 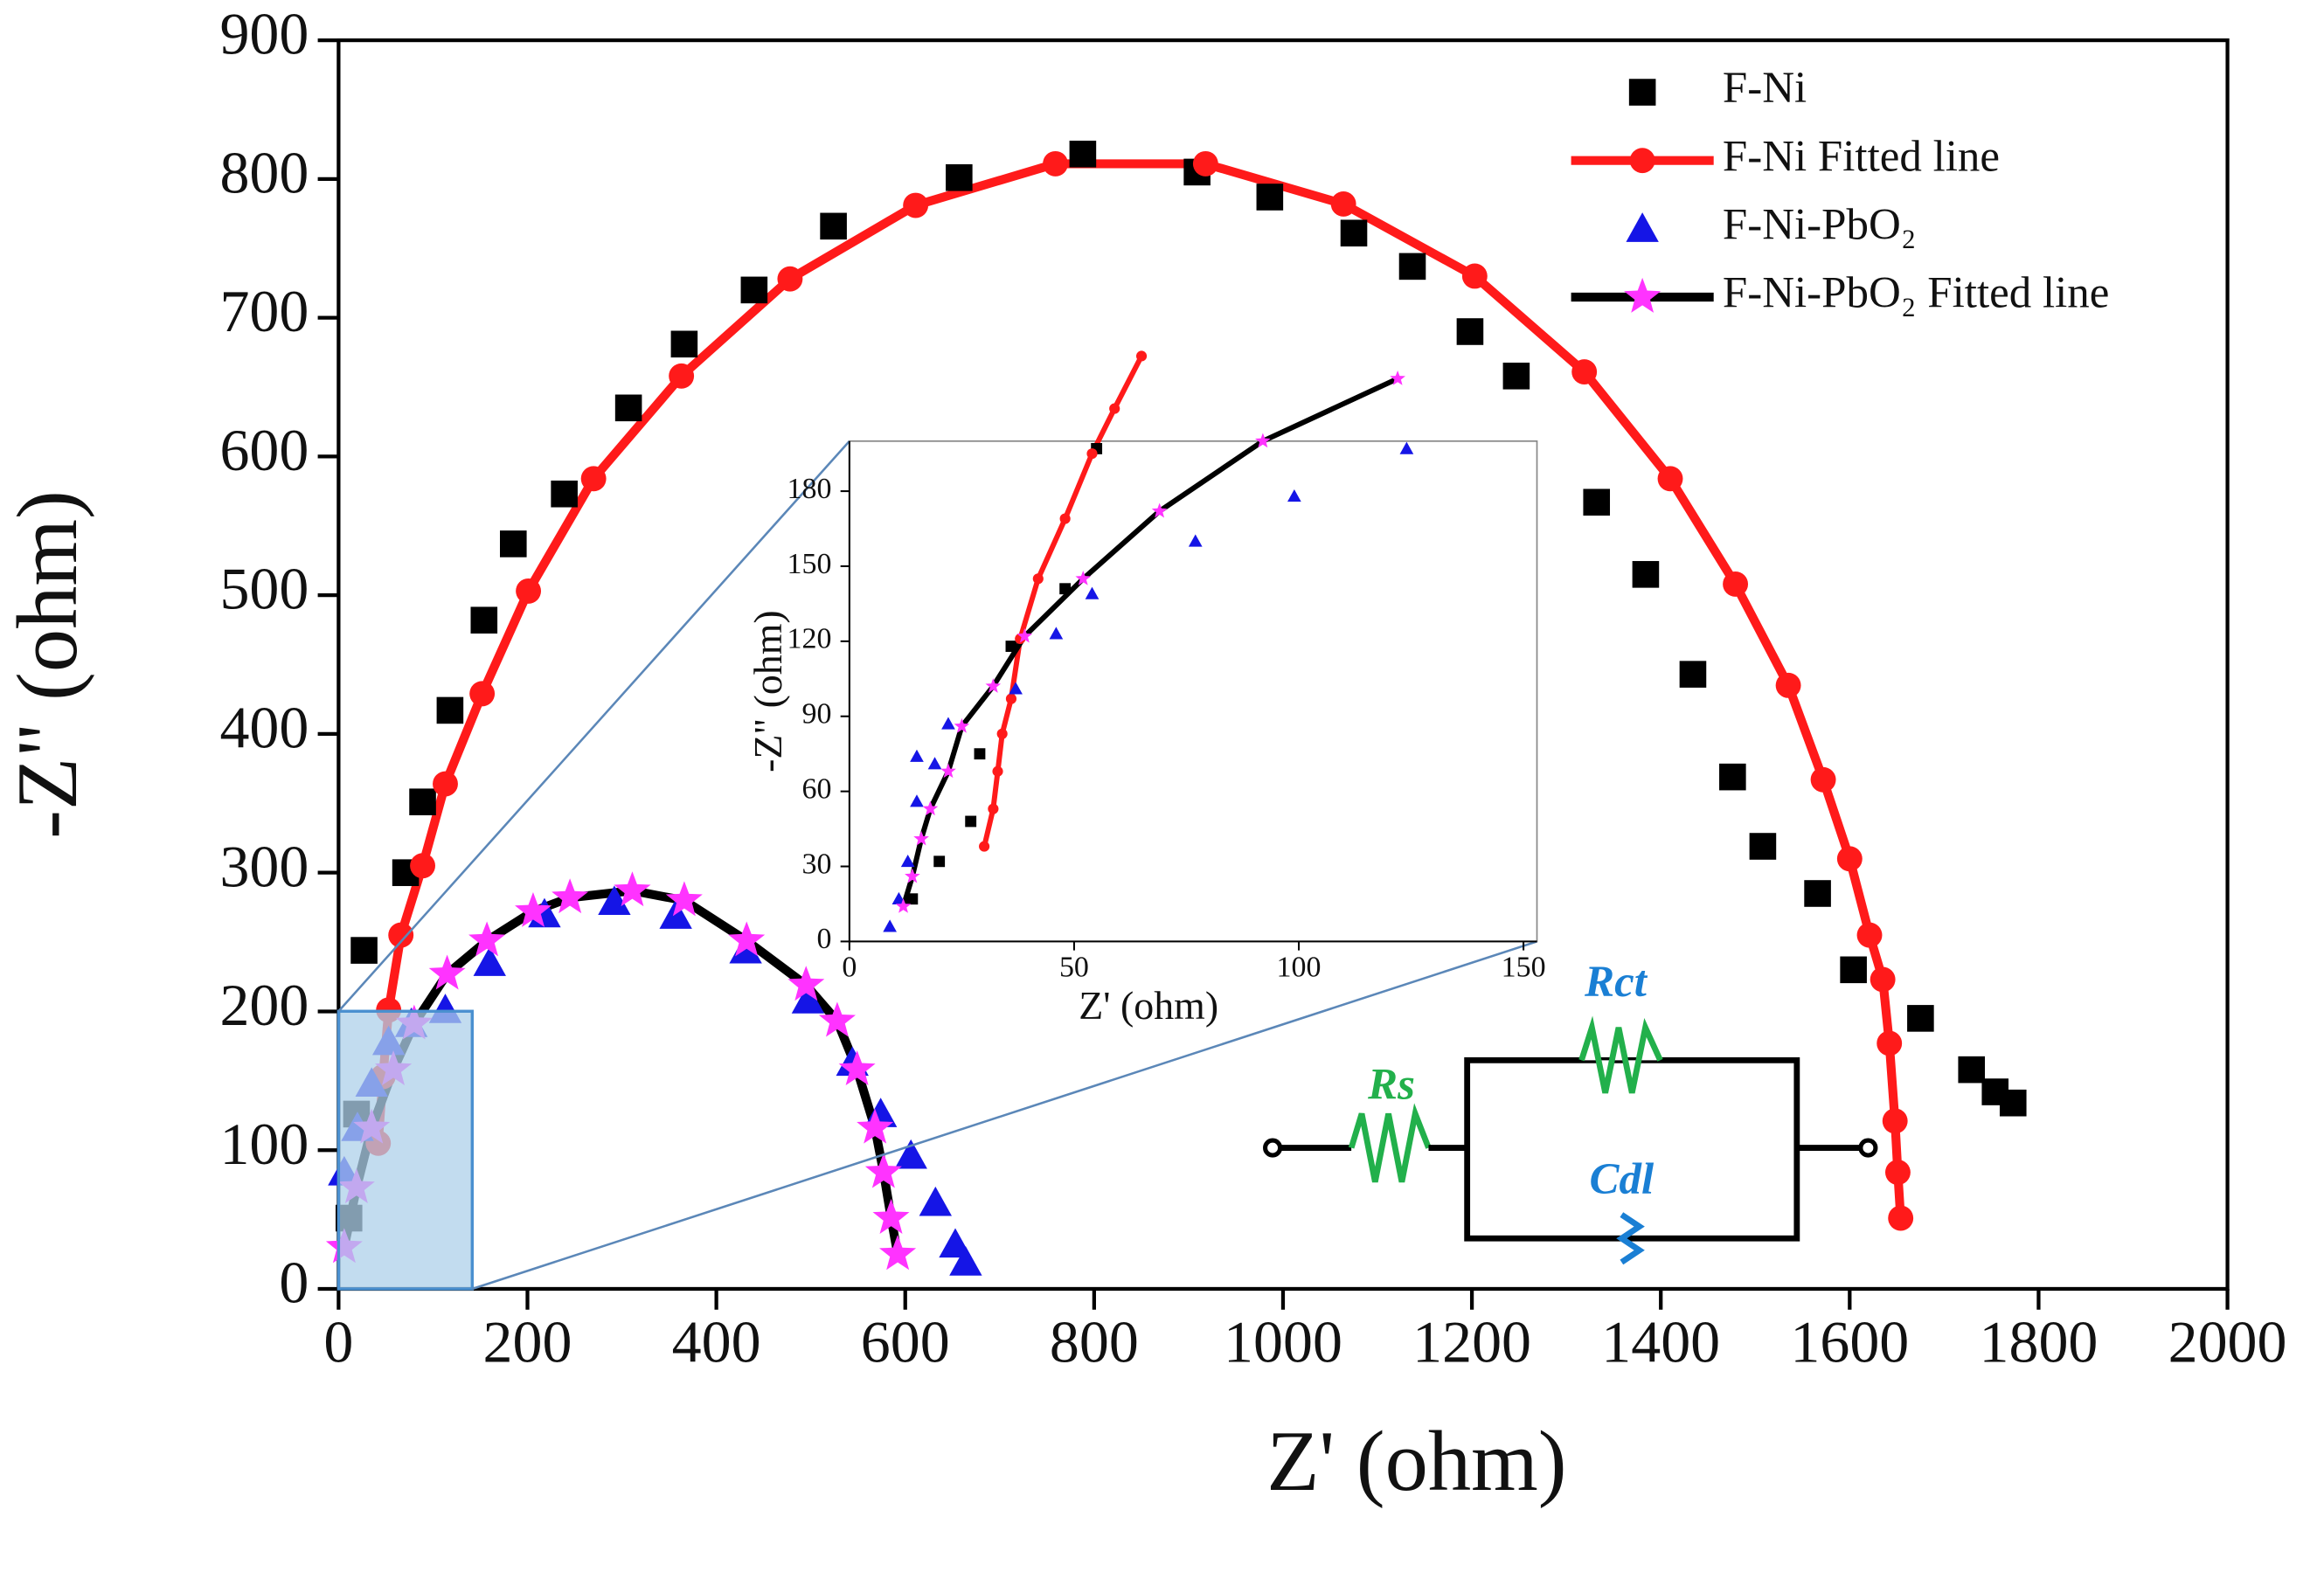 What do you see at coordinates (816, 714) in the screenshot?
I see `y-tick-label: 90` at bounding box center [816, 714].